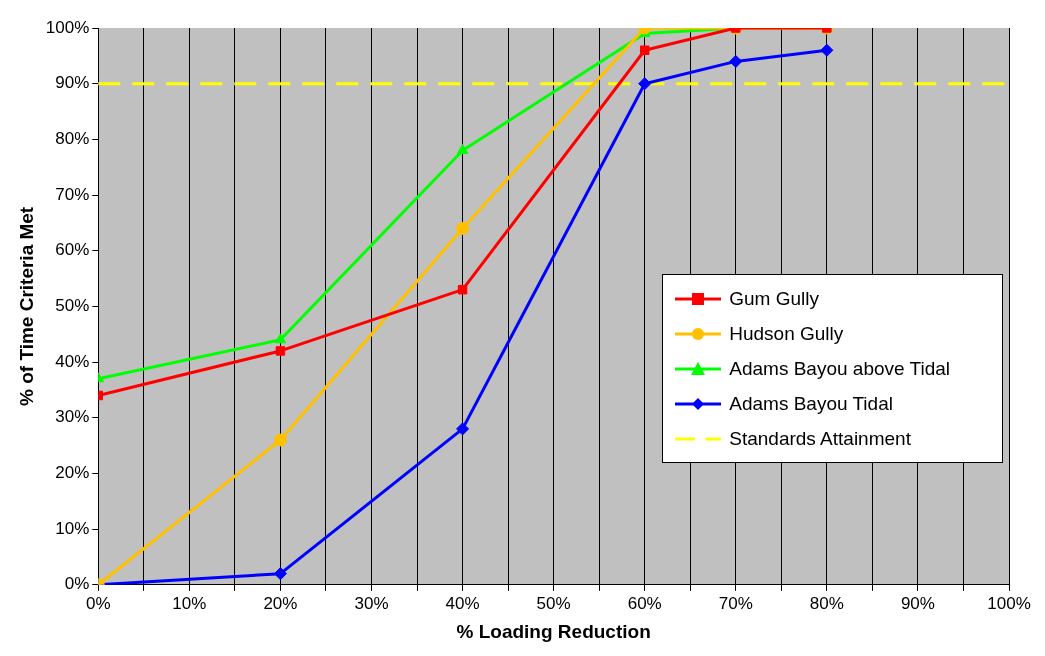 This screenshot has width=1045, height=656. What do you see at coordinates (67, 27) in the screenshot?
I see `y-tick-label: 100%` at bounding box center [67, 27].